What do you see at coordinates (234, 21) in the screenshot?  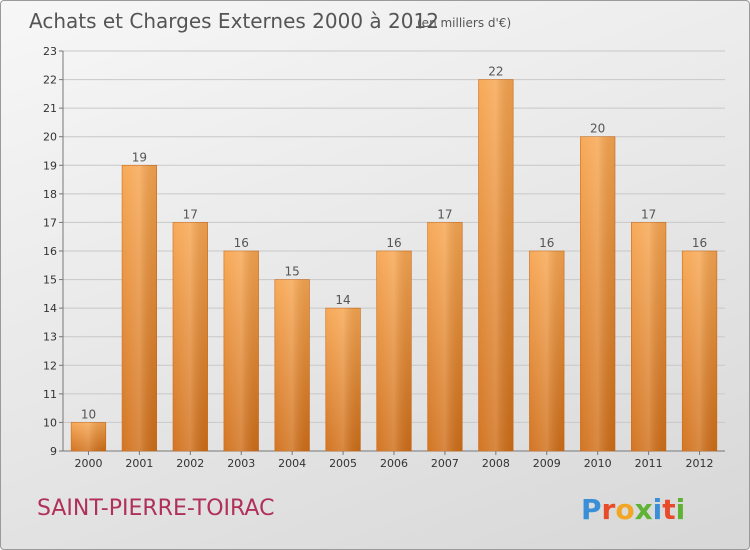 I see `chart-title: Achats et Charges Externes 2000 à 2012` at bounding box center [234, 21].